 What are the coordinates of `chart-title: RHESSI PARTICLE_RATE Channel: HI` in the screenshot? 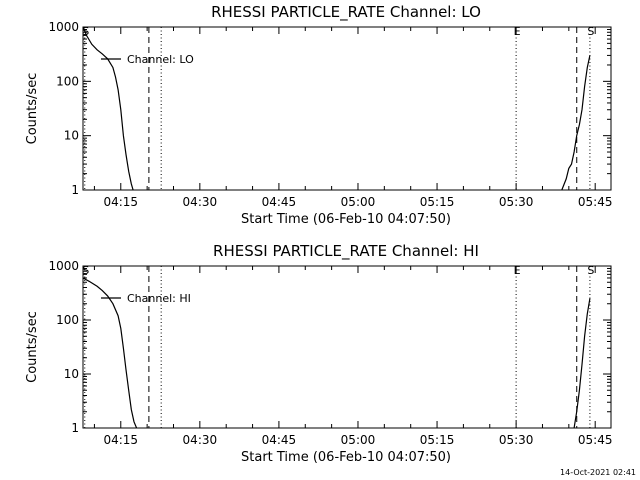 It's located at (346, 251).